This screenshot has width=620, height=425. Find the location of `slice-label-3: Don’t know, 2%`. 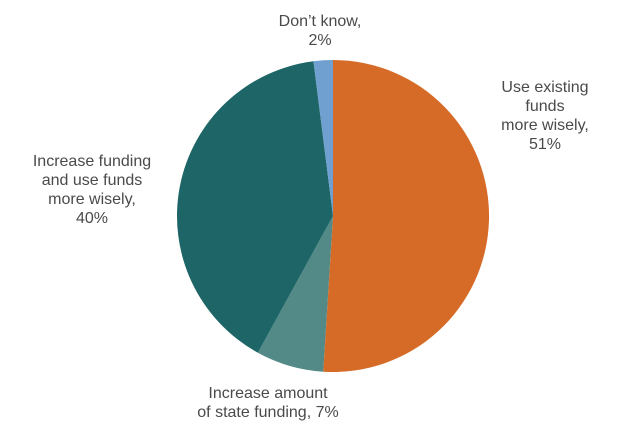

slice-label-3: Don’t know, 2% is located at coordinates (320, 31).